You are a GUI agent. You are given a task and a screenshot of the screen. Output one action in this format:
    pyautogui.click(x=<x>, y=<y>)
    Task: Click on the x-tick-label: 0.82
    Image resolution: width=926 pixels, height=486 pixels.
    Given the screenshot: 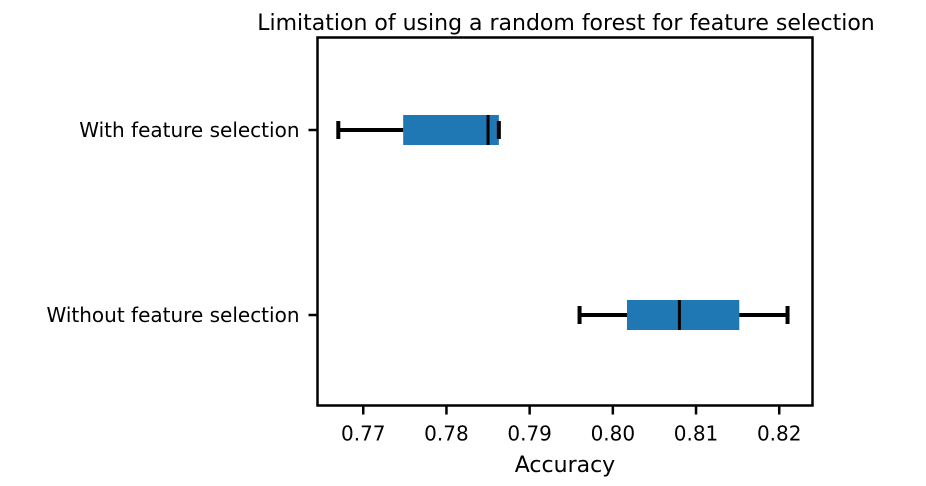 What is the action you would take?
    pyautogui.click(x=779, y=434)
    